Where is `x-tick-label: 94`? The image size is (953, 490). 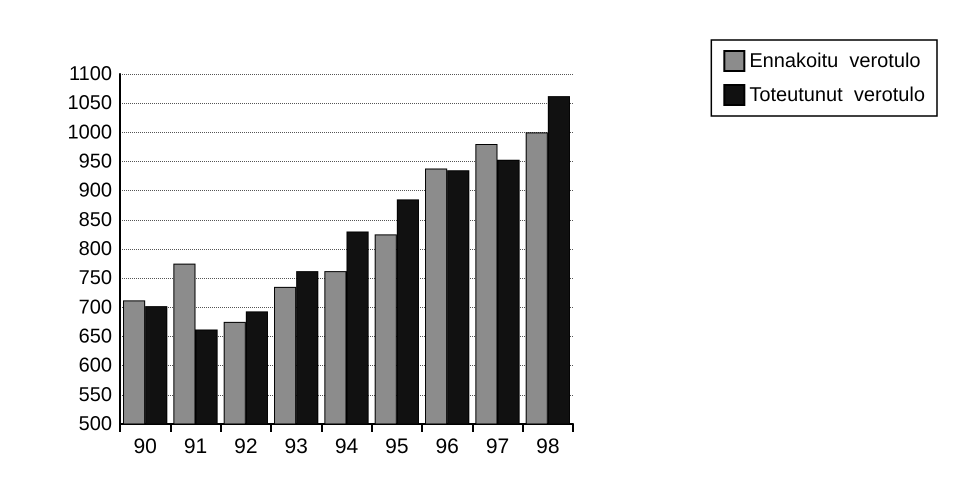
x-tick-label: 94 is located at coordinates (346, 446).